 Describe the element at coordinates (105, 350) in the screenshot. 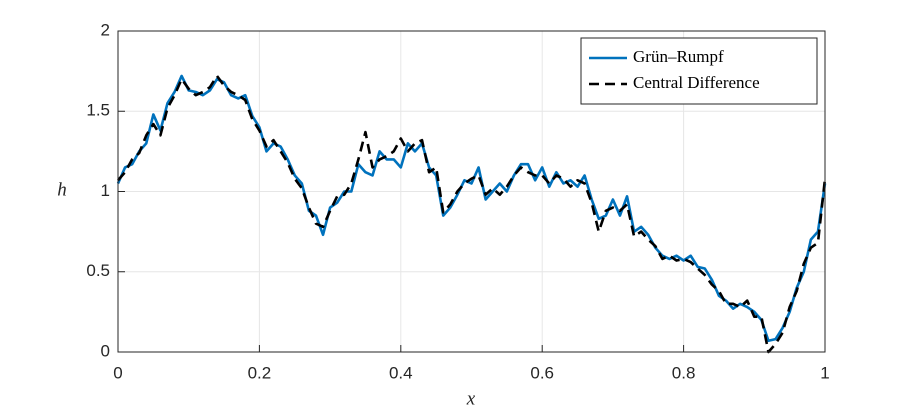

I see `y-tick-label: 0` at that location.